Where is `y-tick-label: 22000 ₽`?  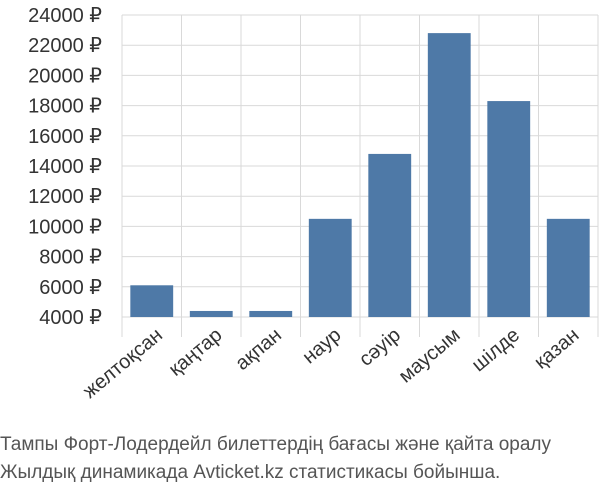 y-tick-label: 22000 ₽ is located at coordinates (65, 46).